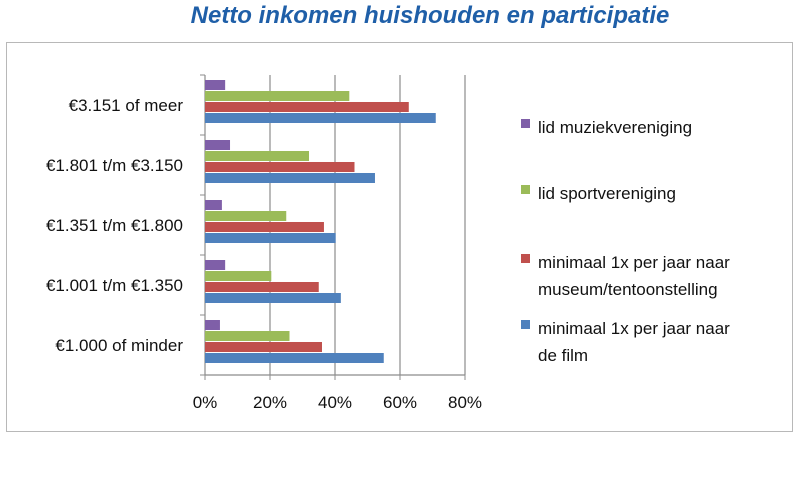 This screenshot has width=800, height=477. Describe the element at coordinates (615, 127) in the screenshot. I see `legend-label: lid muziekvereniging` at that location.